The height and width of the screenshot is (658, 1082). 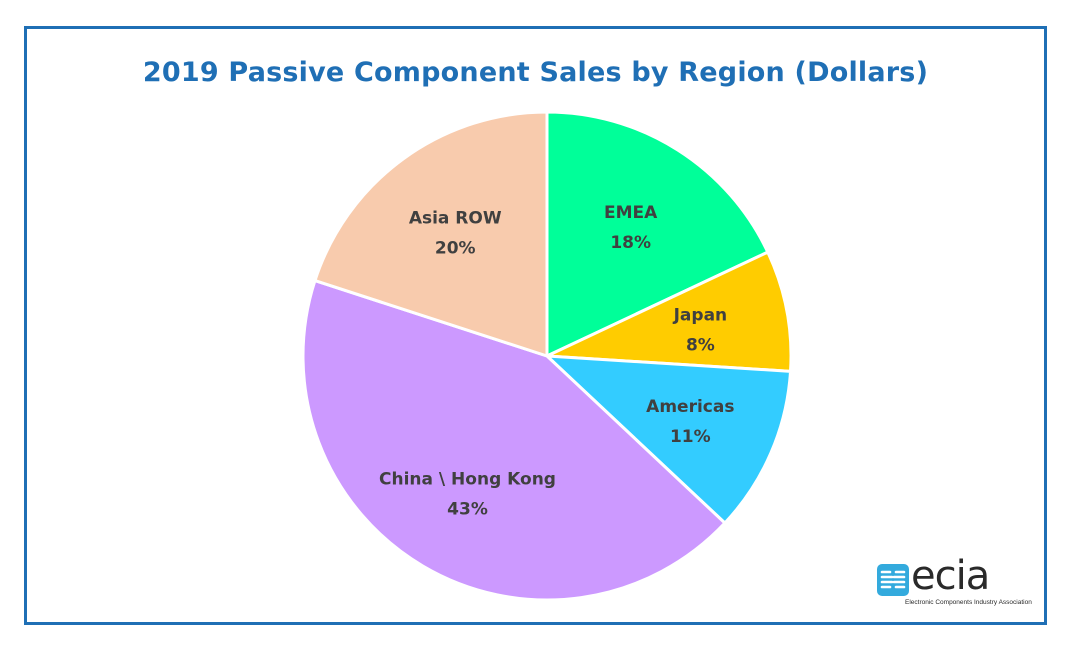 I want to click on slice-label-emea: EMEA, so click(x=631, y=213).